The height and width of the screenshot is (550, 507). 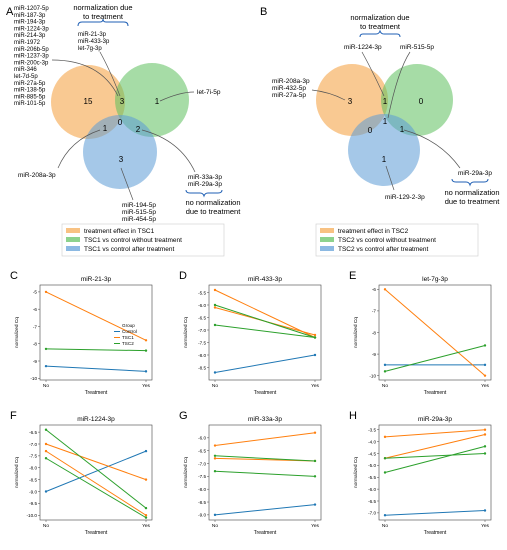 What do you see at coordinates (374, 332) in the screenshot?
I see `y-tick-label: -8` at bounding box center [374, 332].